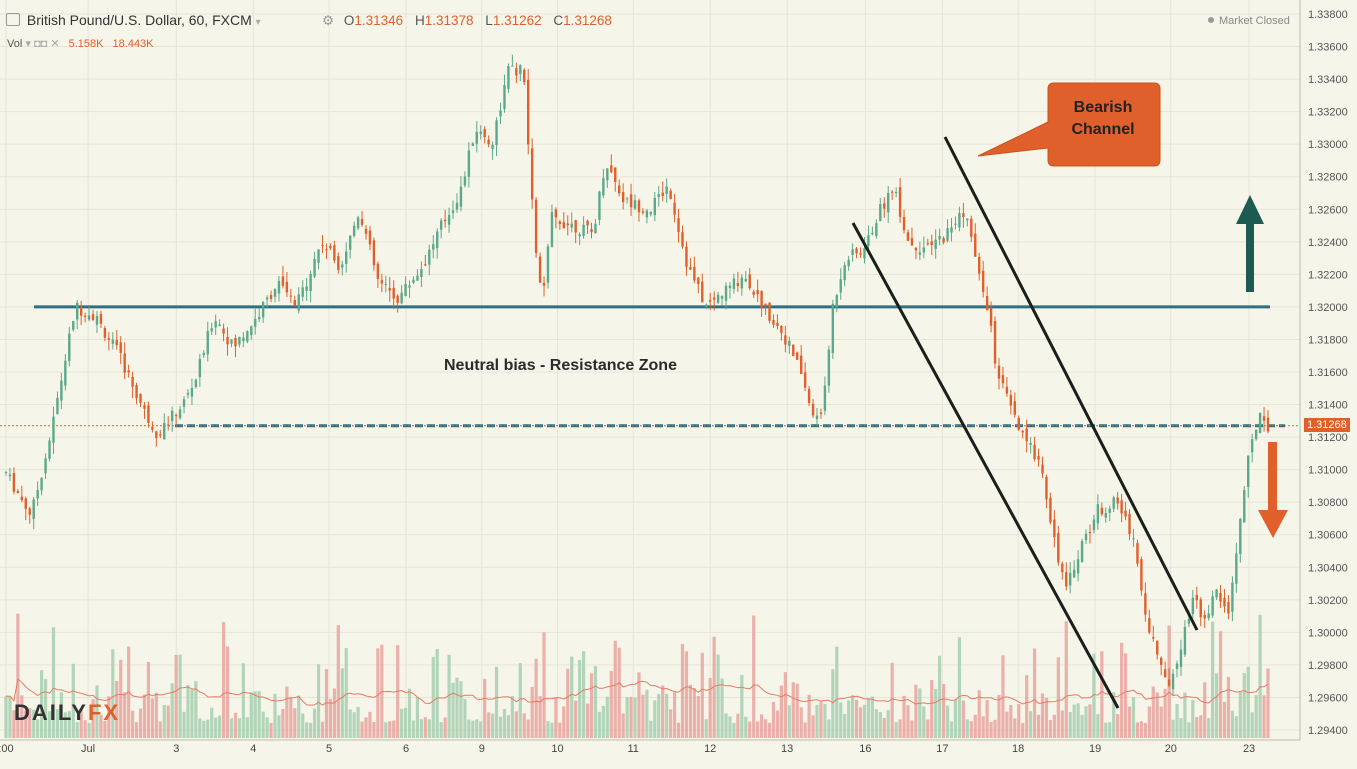  Describe the element at coordinates (710, 749) in the screenshot. I see `time-tick-label: 12` at that location.